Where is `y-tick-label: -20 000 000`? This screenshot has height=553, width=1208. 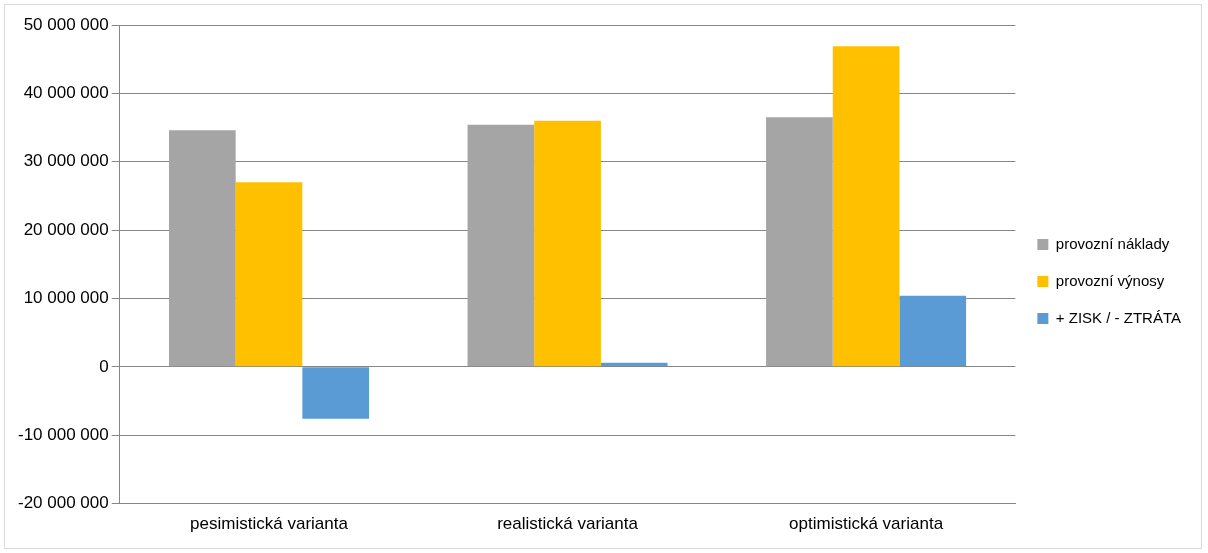
y-tick-label: -20 000 000 is located at coordinates (63, 503).